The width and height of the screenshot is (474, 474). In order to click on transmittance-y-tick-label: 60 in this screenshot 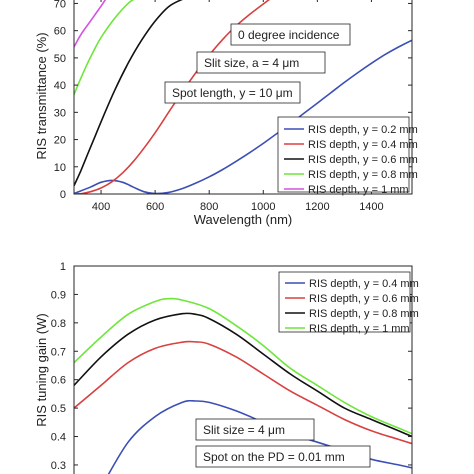, I will do `click(60, 32)`.